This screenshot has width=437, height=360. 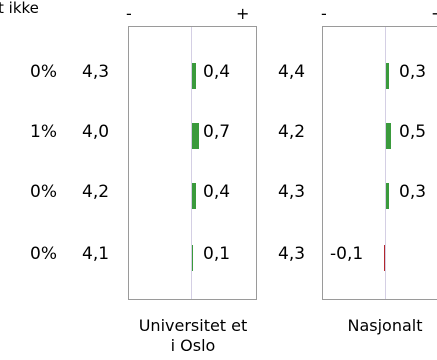 What do you see at coordinates (96, 132) in the screenshot?
I see `row-uio-score: 4,0` at bounding box center [96, 132].